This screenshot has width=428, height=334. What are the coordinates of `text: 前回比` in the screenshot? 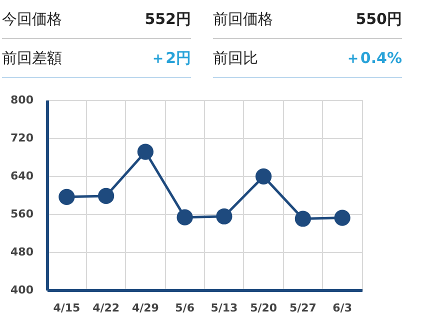 It's located at (235, 58).